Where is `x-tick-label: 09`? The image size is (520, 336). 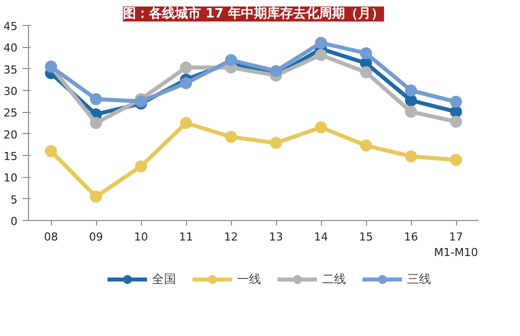
x-tick-label: 09 is located at coordinates (96, 237).